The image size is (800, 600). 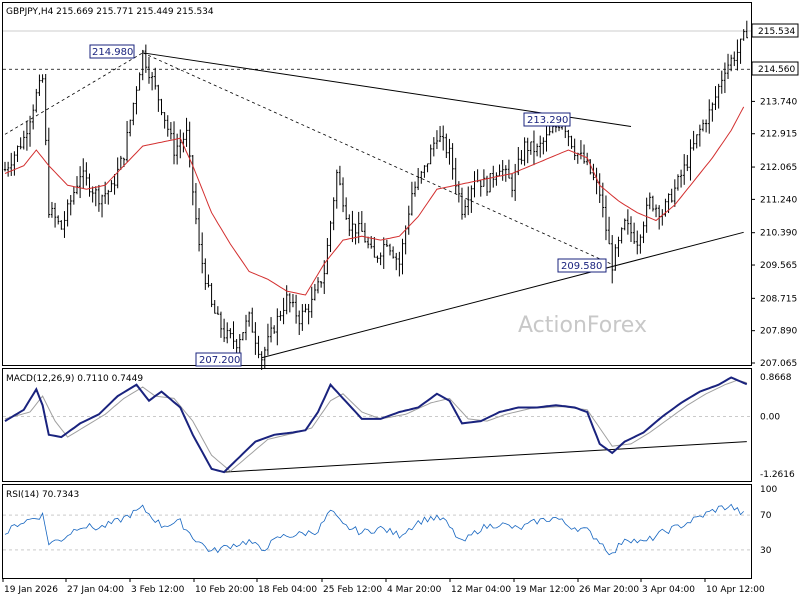 I want to click on macd-y-label: -1.2616, so click(x=777, y=475).